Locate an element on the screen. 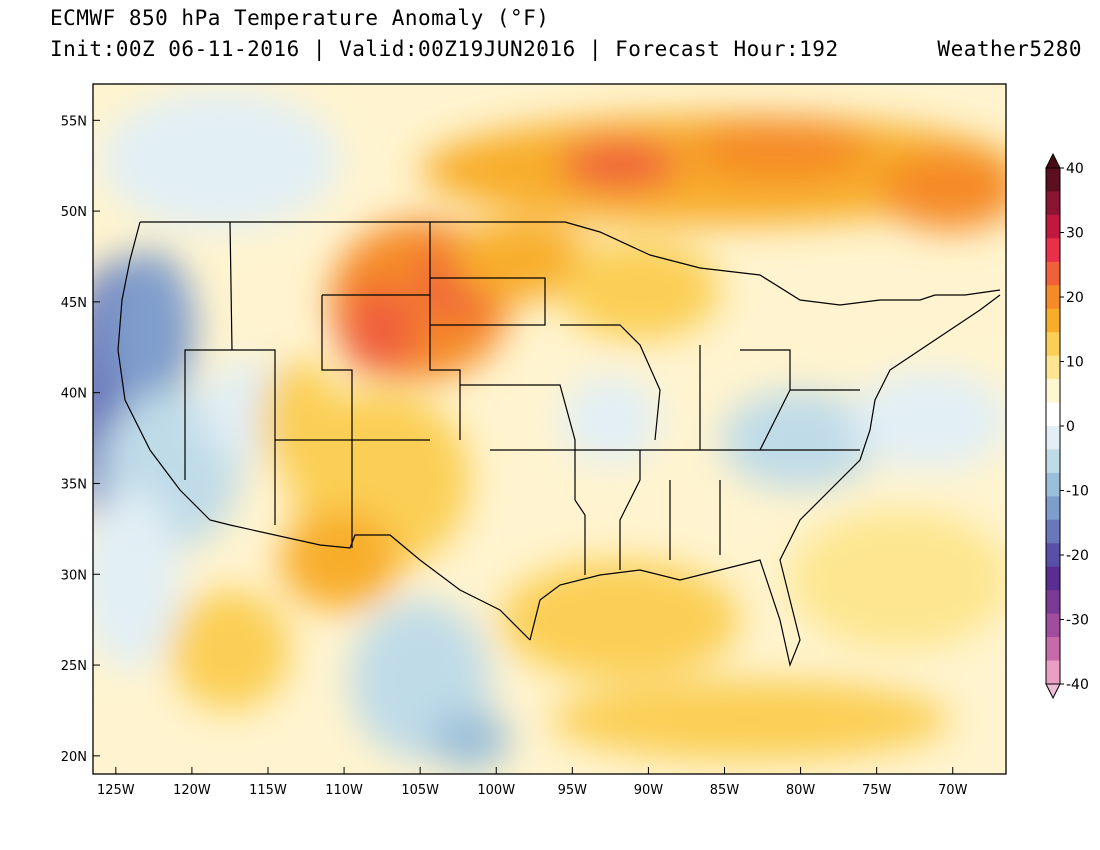 The image size is (1100, 850). colorbar-label: -40 is located at coordinates (1077, 685).